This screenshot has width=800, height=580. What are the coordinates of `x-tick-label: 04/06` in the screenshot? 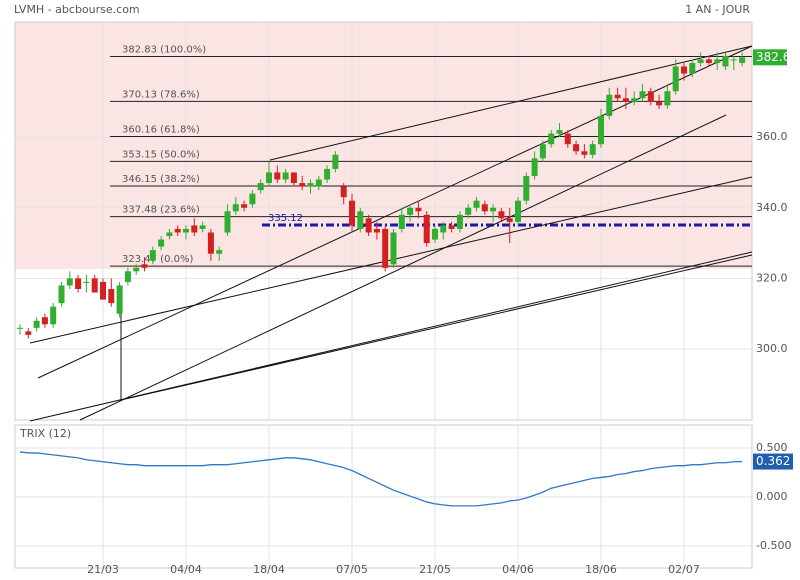 It's located at (518, 569).